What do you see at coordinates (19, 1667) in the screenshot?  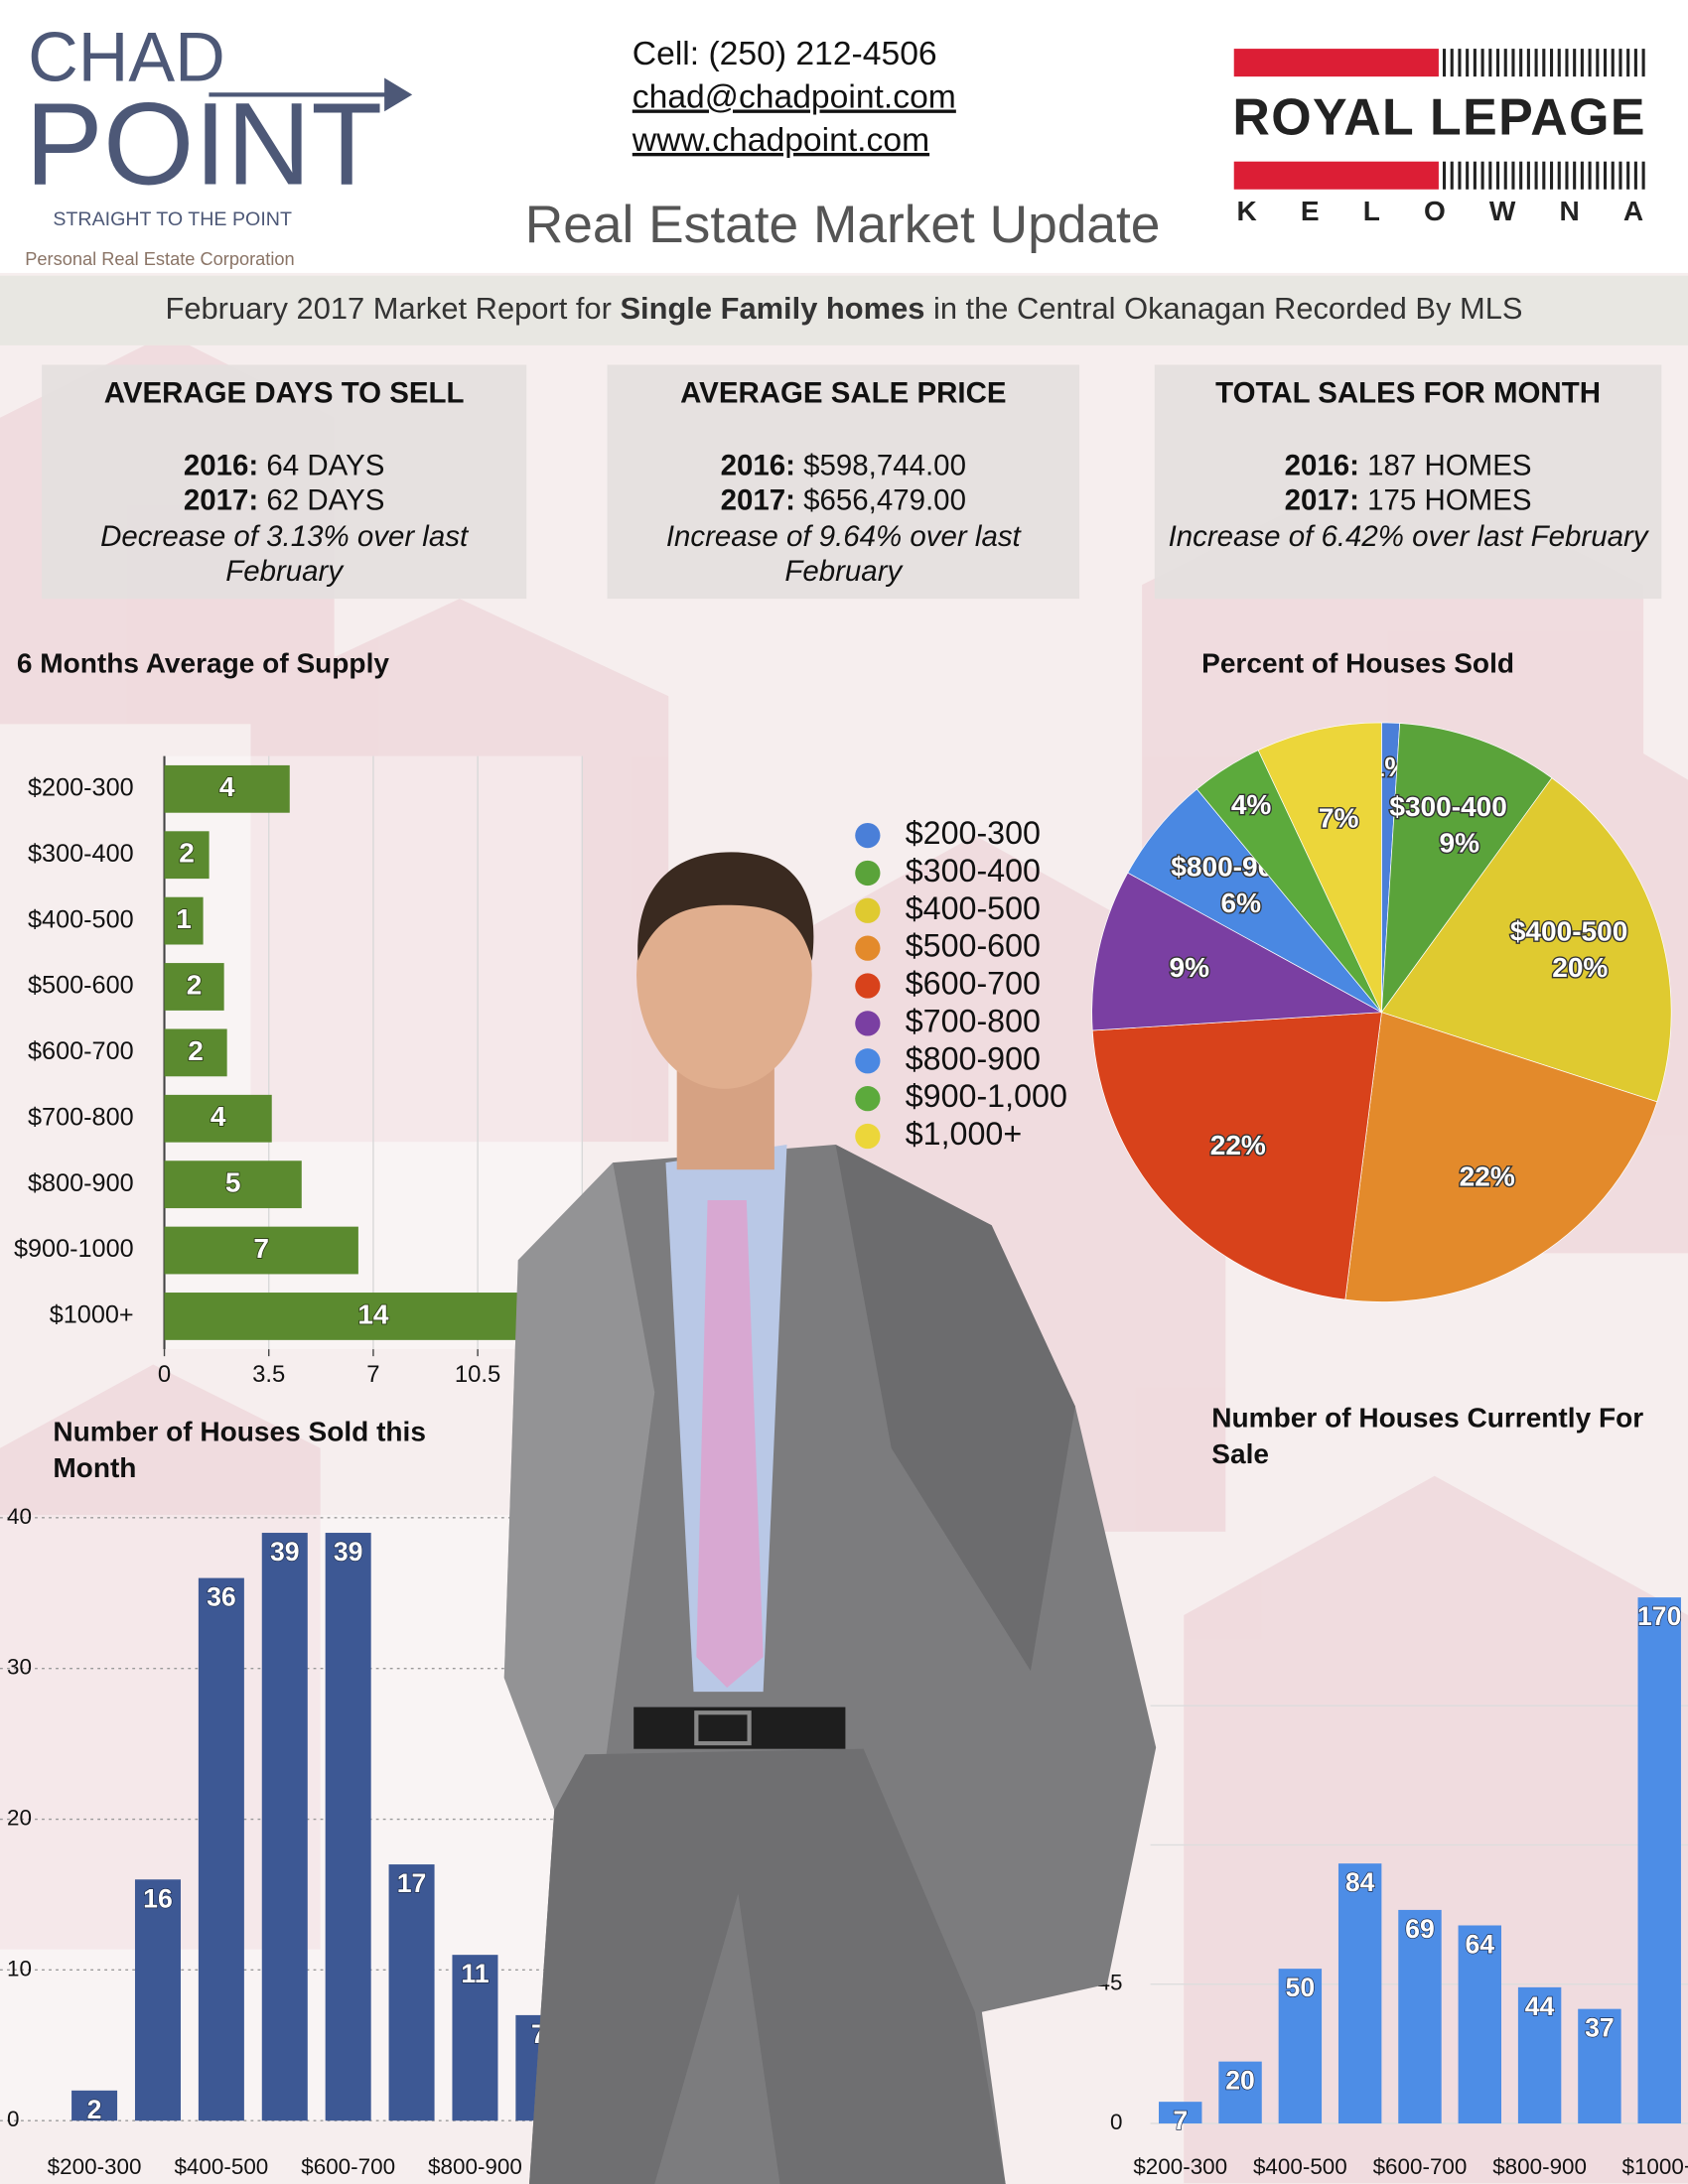 I see `y-tick-label: 30` at bounding box center [19, 1667].